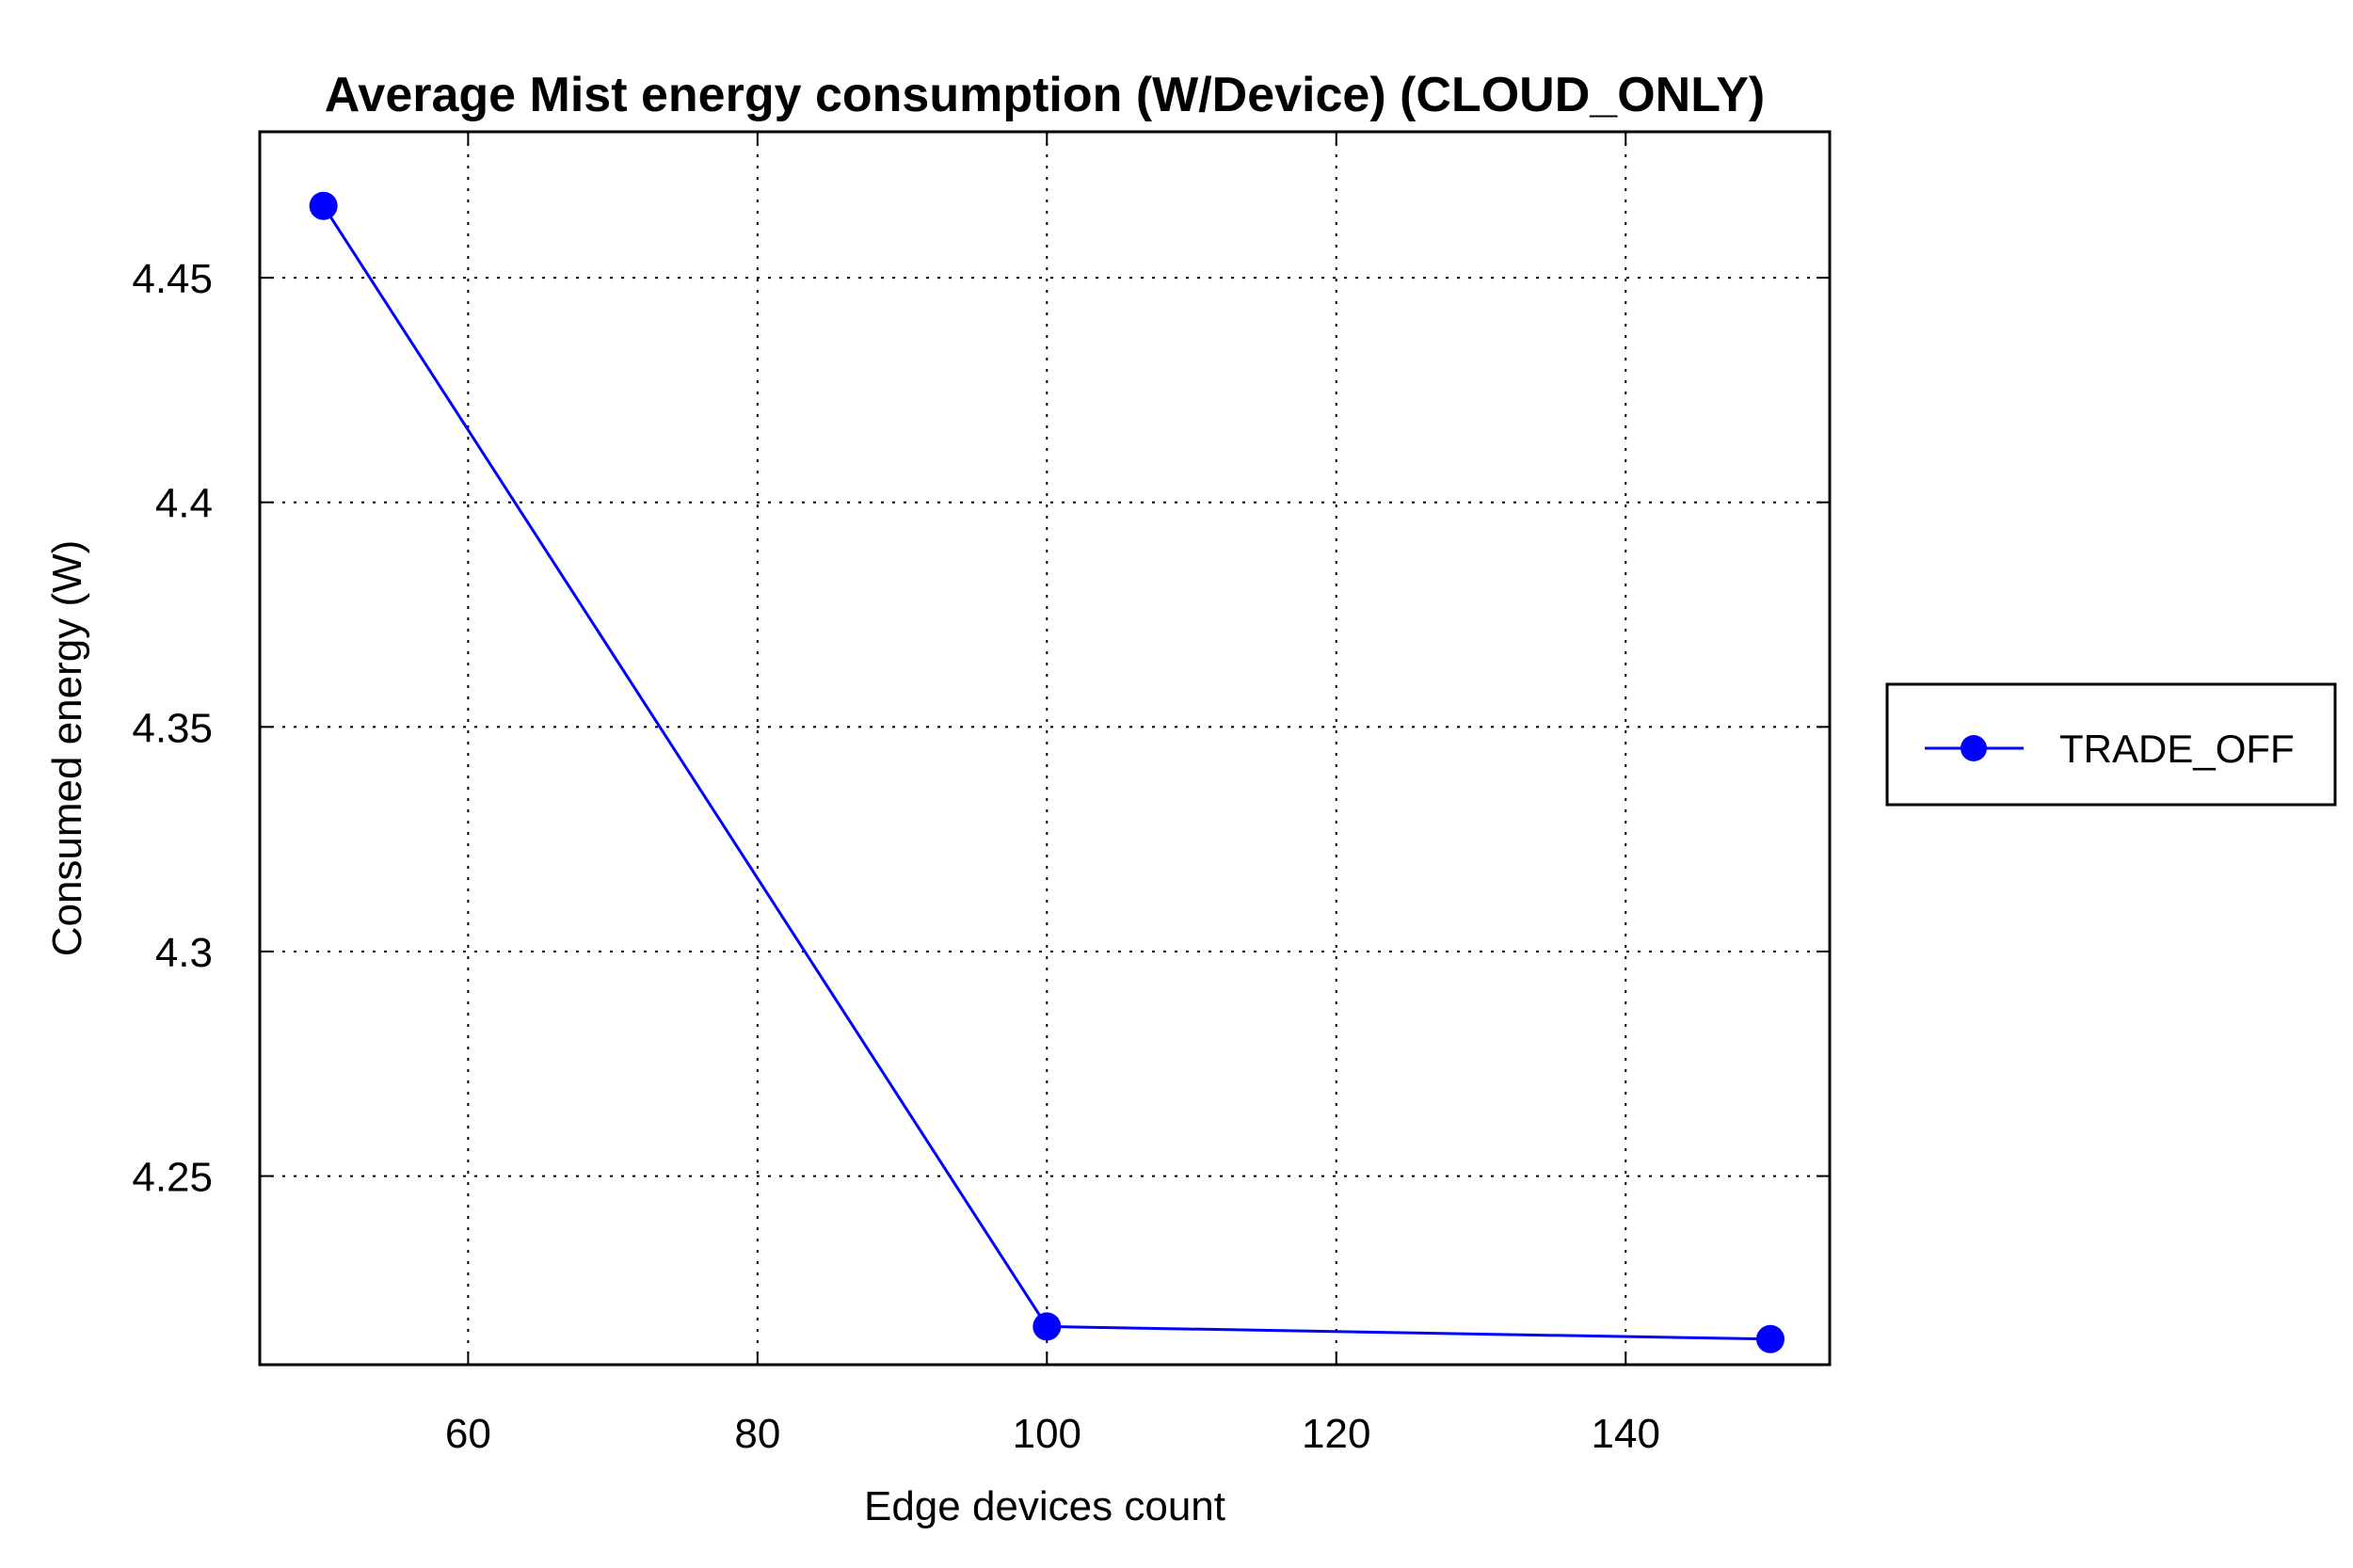  Describe the element at coordinates (1336, 1434) in the screenshot. I see `x-tick-label: 120` at that location.